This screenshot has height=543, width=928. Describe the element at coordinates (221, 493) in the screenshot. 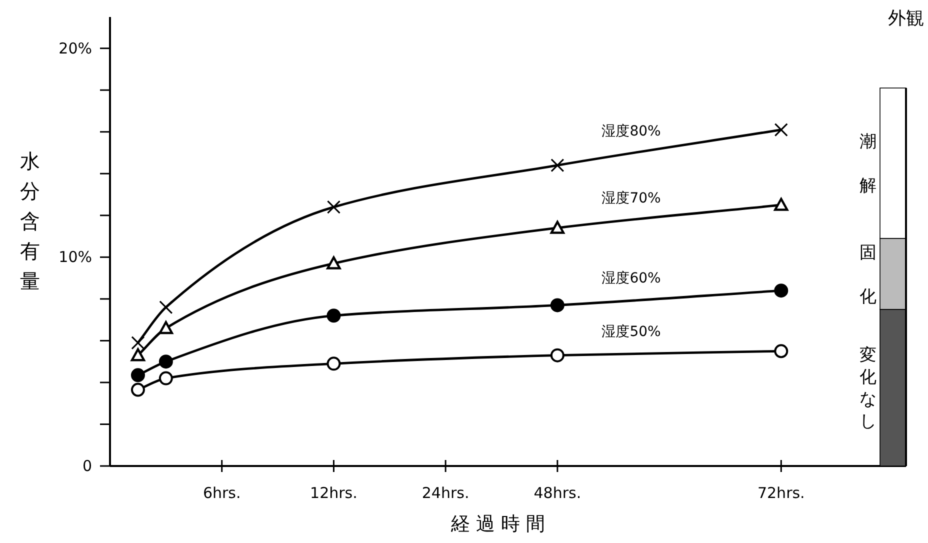

I see `x-tick-label: 6hrs.` at that location.